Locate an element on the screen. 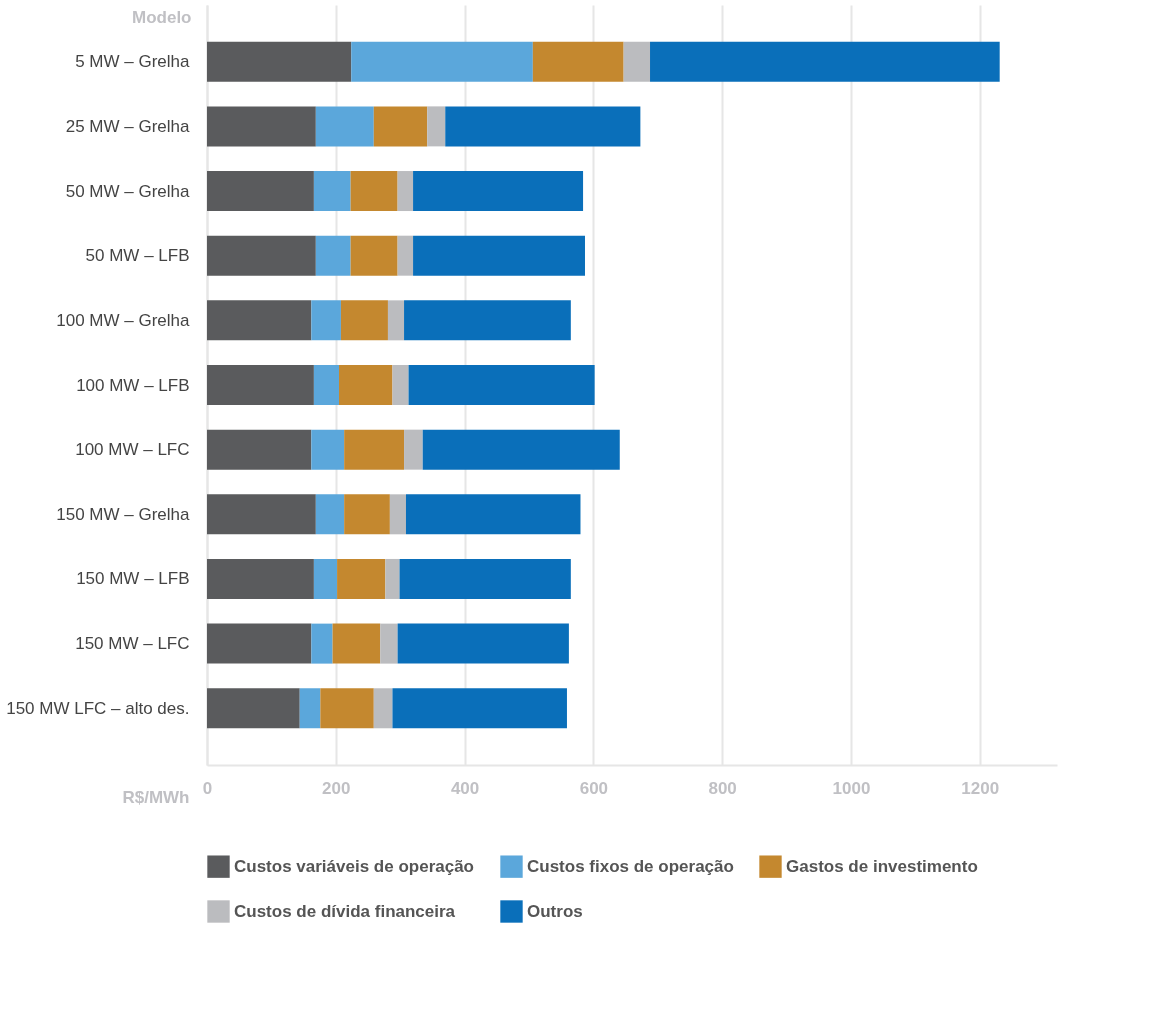  legend-label: Custos de dívida financeira is located at coordinates (345, 911).